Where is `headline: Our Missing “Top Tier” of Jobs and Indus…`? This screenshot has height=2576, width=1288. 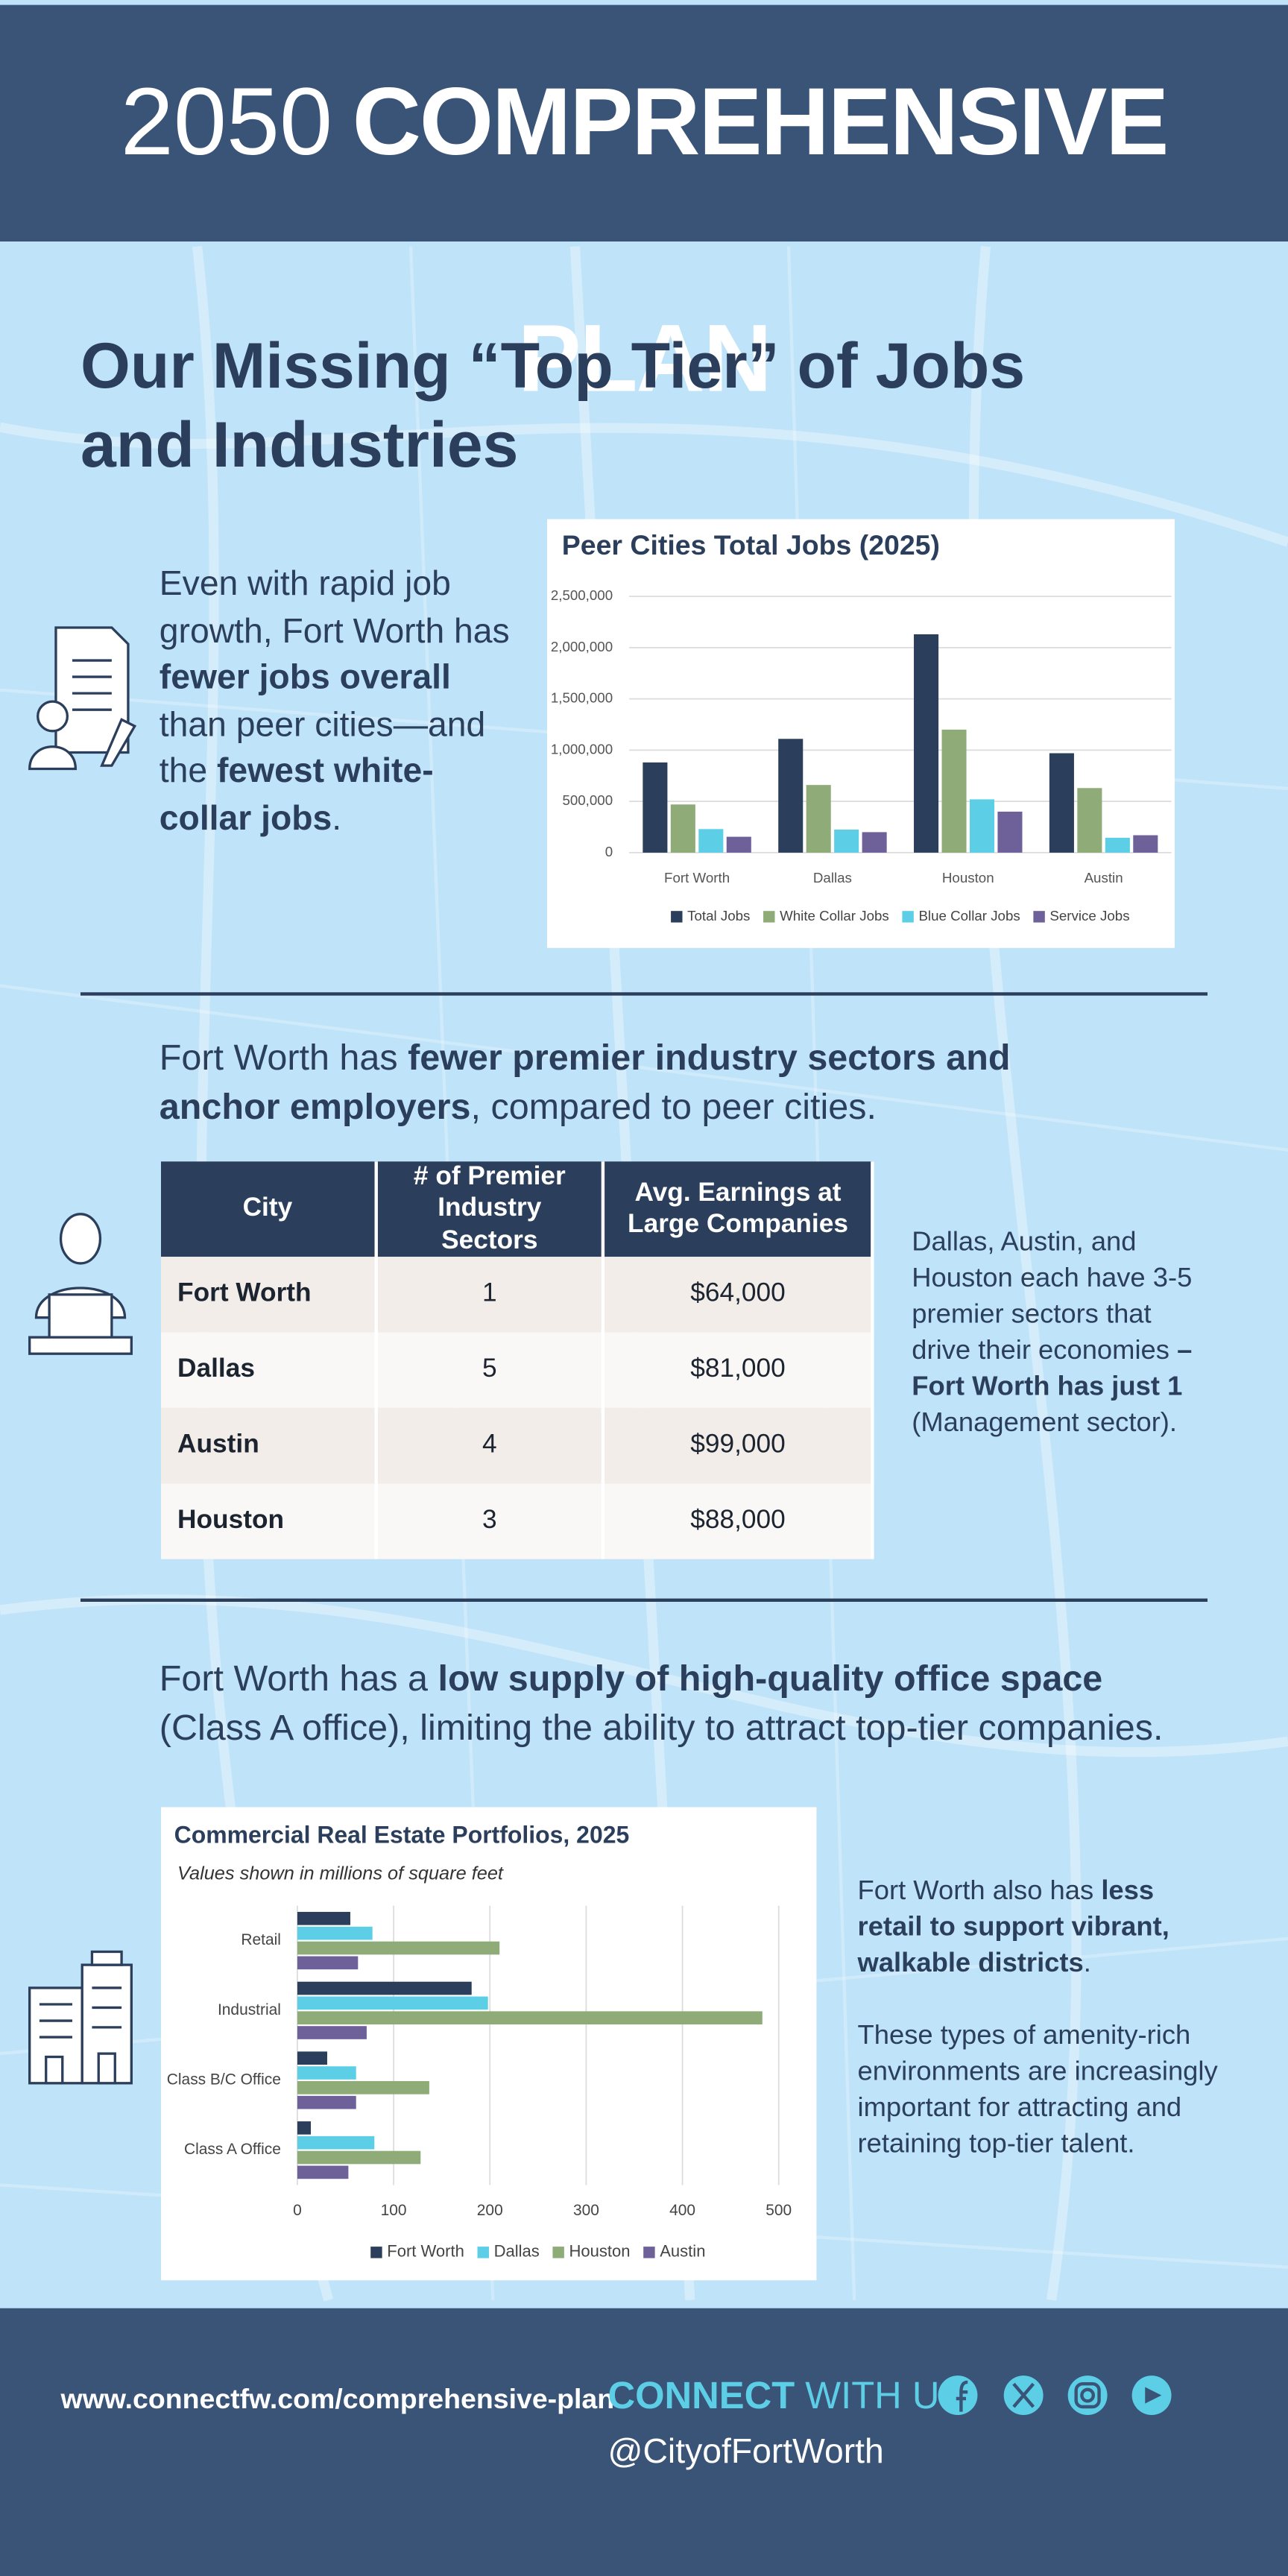
headline: Our Missing “Top Tier” of Jobs and Indus… is located at coordinates (553, 407).